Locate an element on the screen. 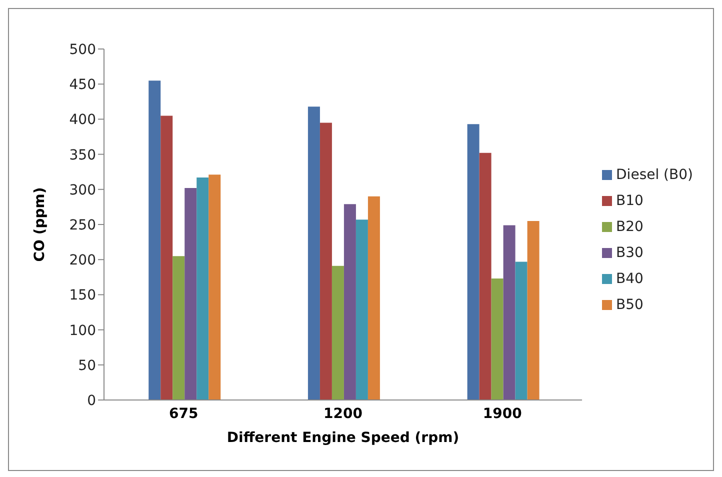 Image resolution: width=722 pixels, height=477 pixels. x-tick-label: 1200 is located at coordinates (343, 414).